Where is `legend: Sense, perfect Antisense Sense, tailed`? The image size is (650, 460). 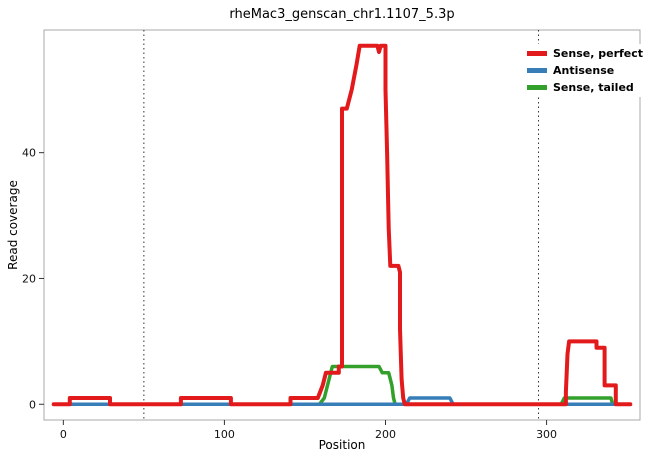 legend: Sense, perfect Antisense Sense, tailed is located at coordinates (585, 70).